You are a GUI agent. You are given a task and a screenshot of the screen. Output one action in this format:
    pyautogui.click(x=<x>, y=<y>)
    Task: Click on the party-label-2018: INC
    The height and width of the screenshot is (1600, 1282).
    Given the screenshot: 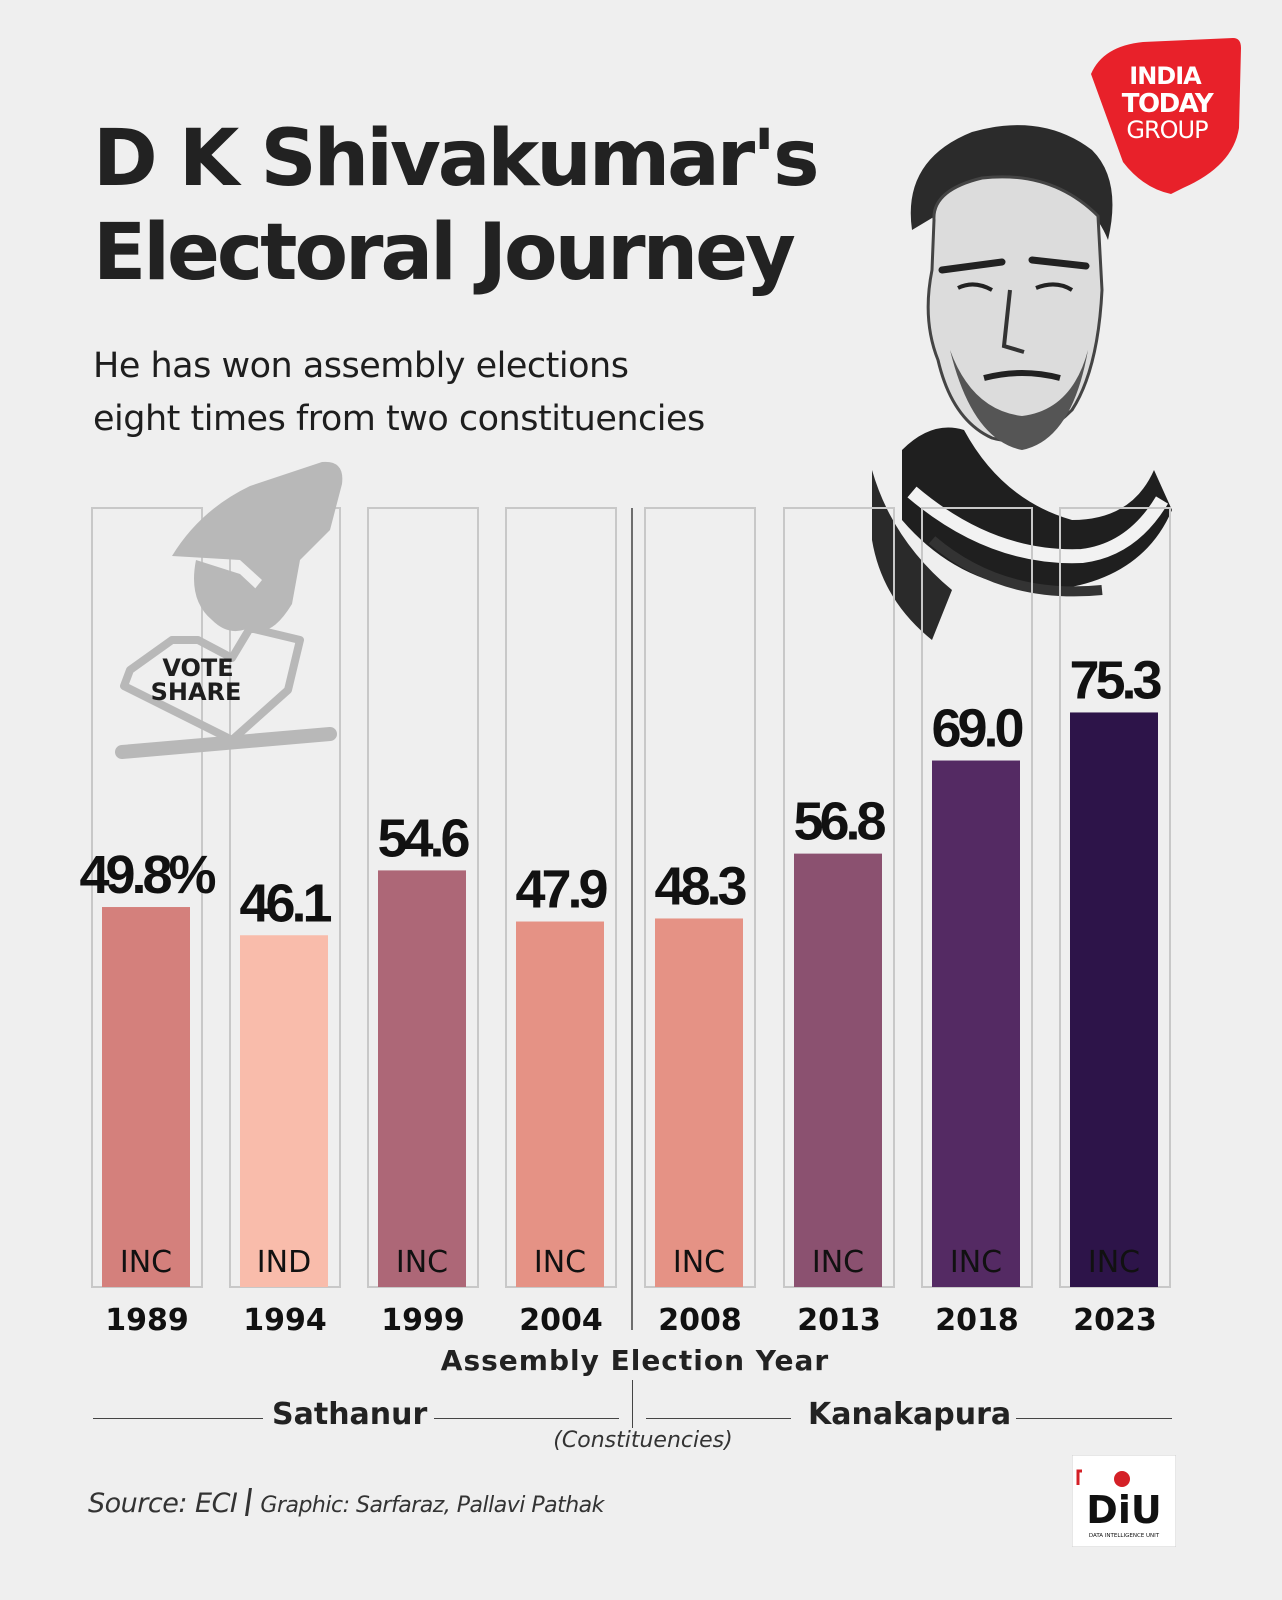 What is the action you would take?
    pyautogui.click(x=976, y=1262)
    